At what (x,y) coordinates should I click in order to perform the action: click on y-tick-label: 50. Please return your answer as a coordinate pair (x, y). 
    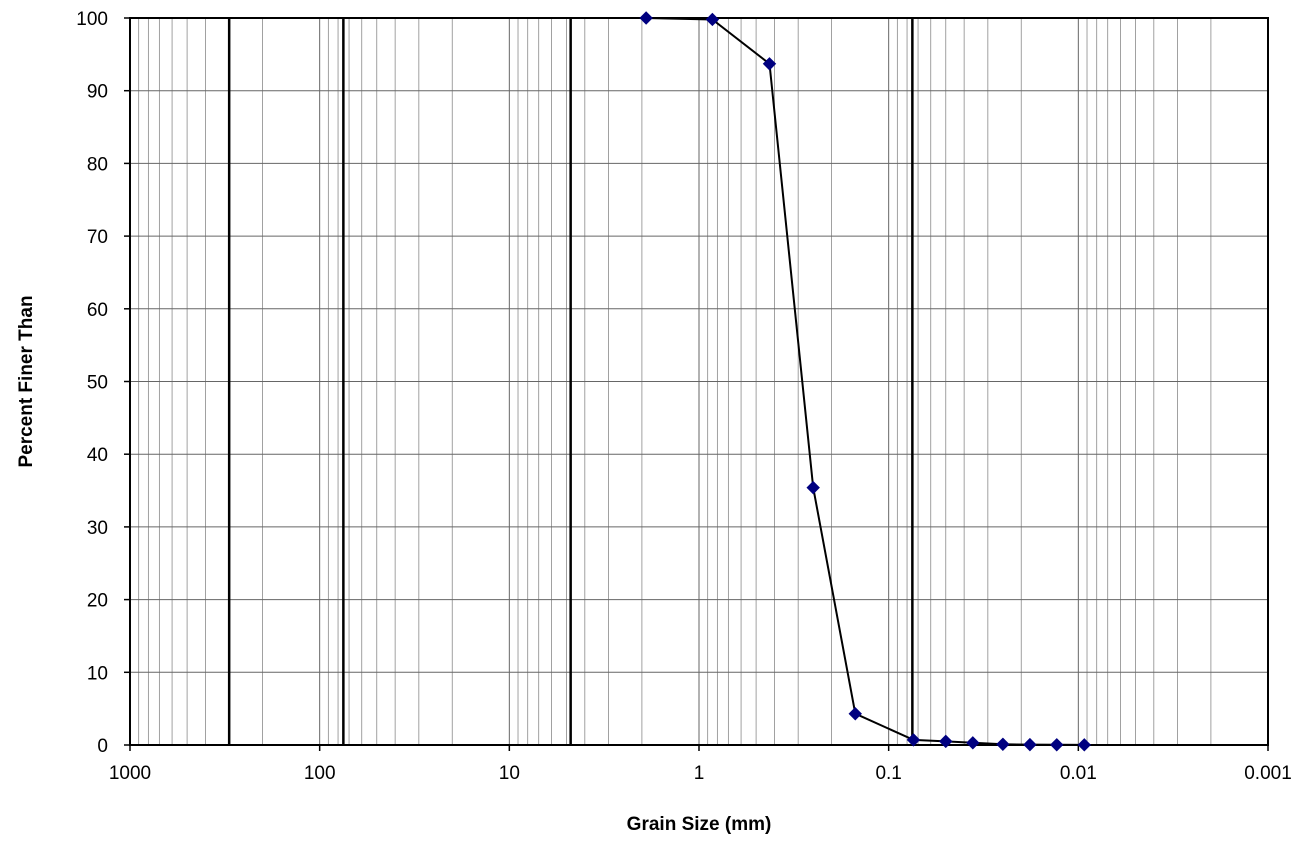
    Looking at the image, I should click on (97, 383).